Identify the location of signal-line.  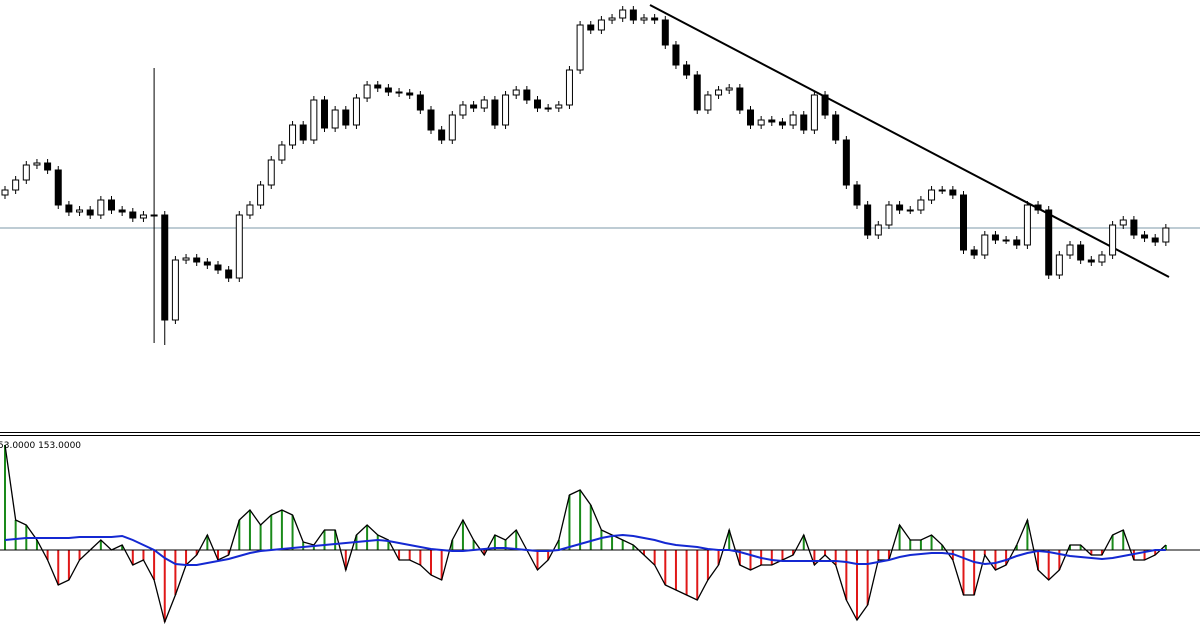
(585, 549).